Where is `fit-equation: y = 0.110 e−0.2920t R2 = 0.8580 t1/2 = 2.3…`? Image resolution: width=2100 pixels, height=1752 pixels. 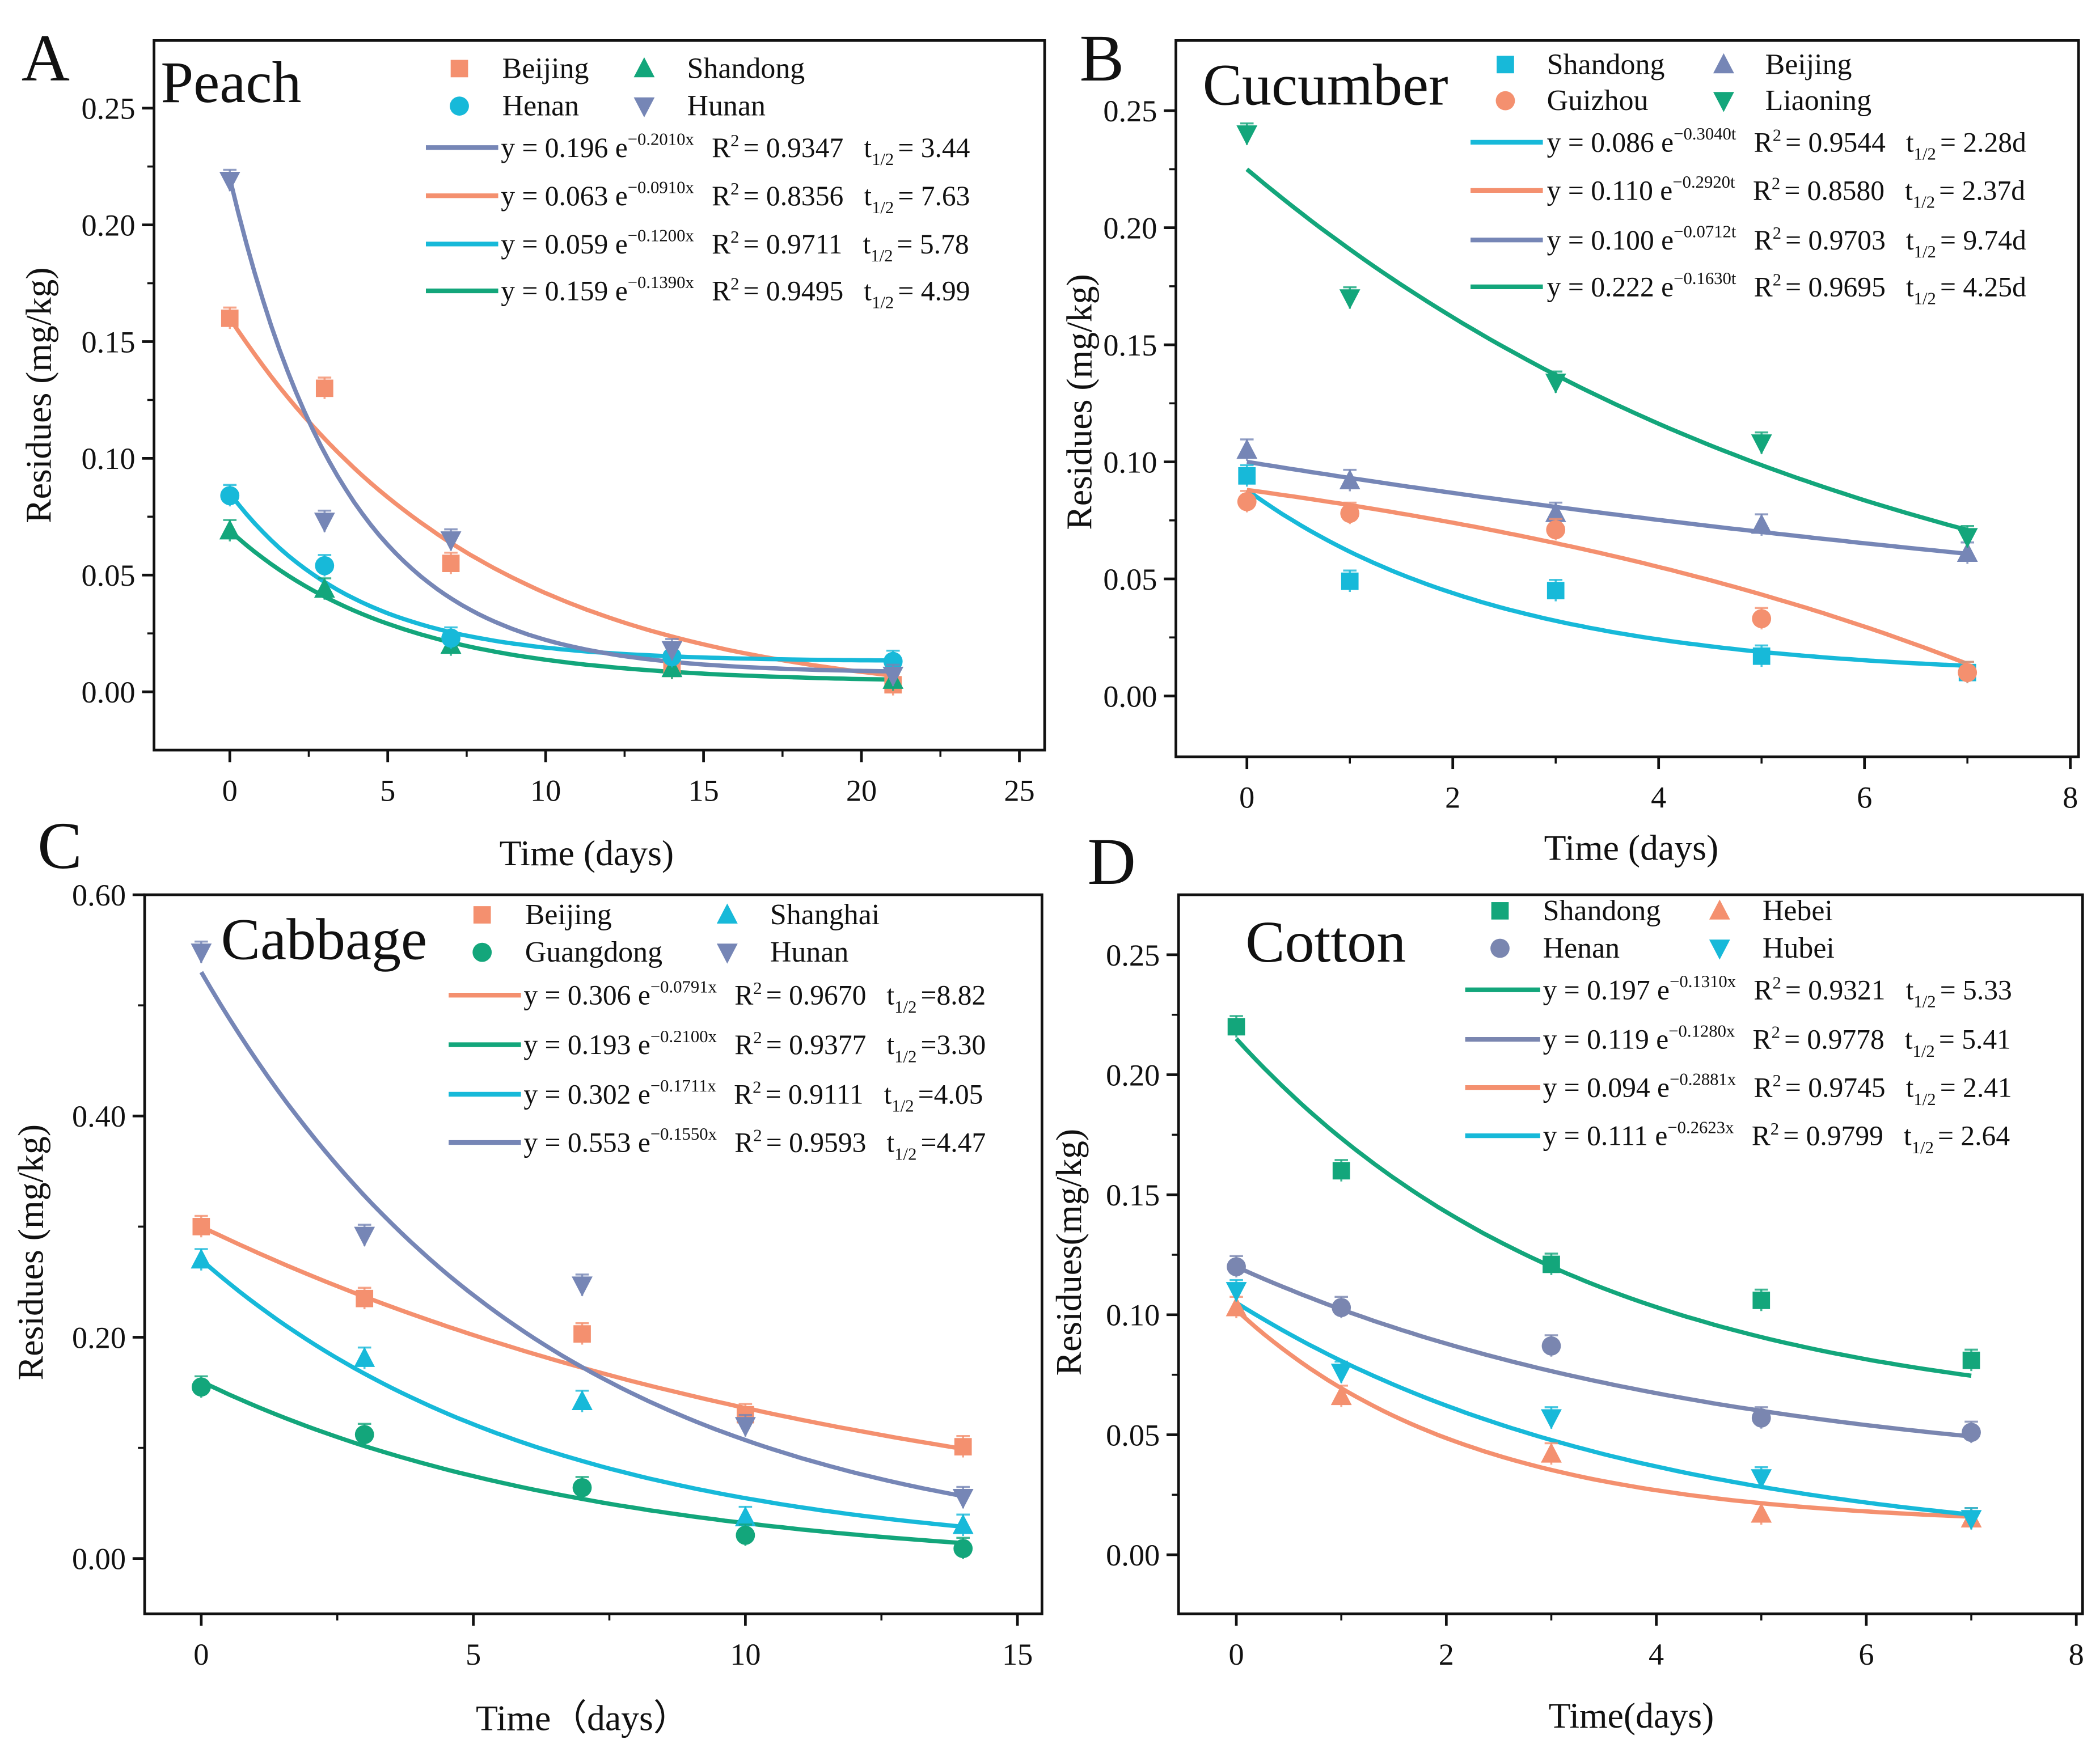 fit-equation: y = 0.110 e−0.2920t R2 = 0.8580 t1/2 = 2.3… is located at coordinates (1786, 192).